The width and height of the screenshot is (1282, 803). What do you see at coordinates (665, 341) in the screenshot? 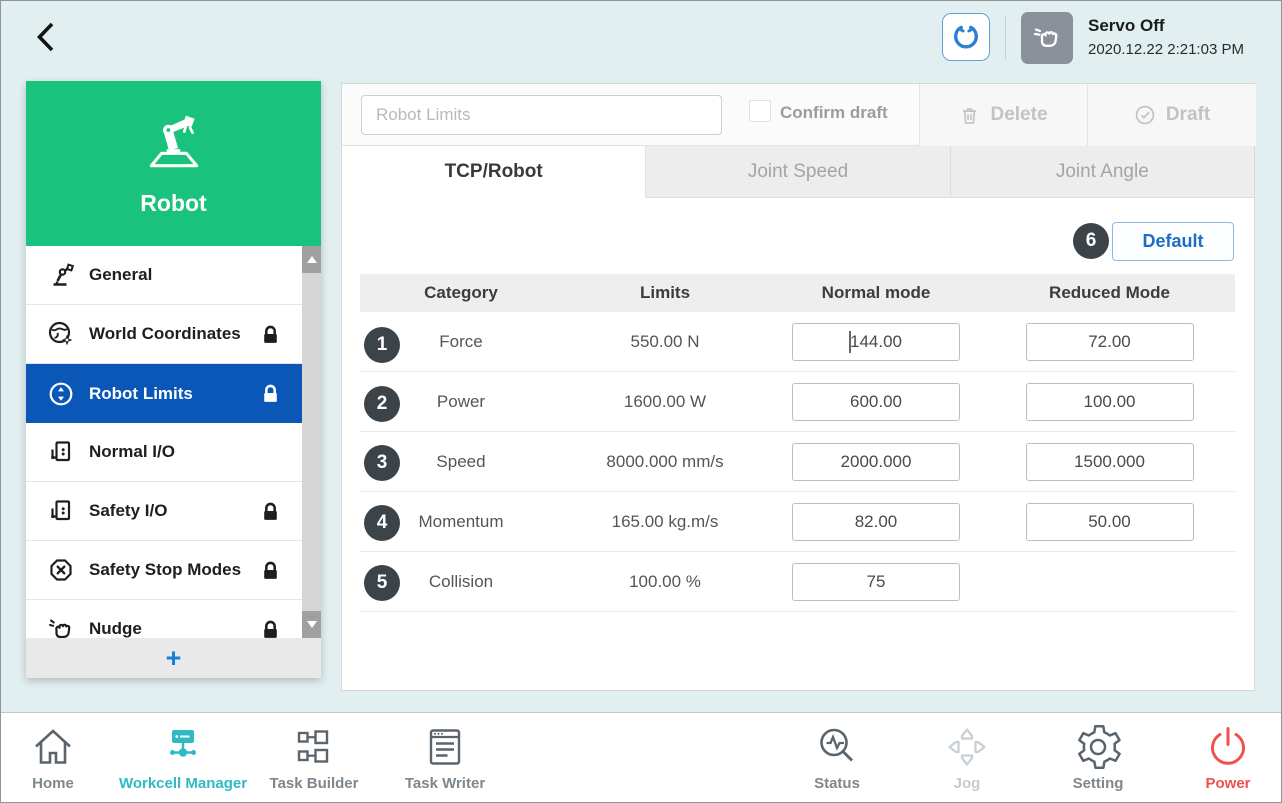
I see `limit-cell: 550.00 N` at bounding box center [665, 341].